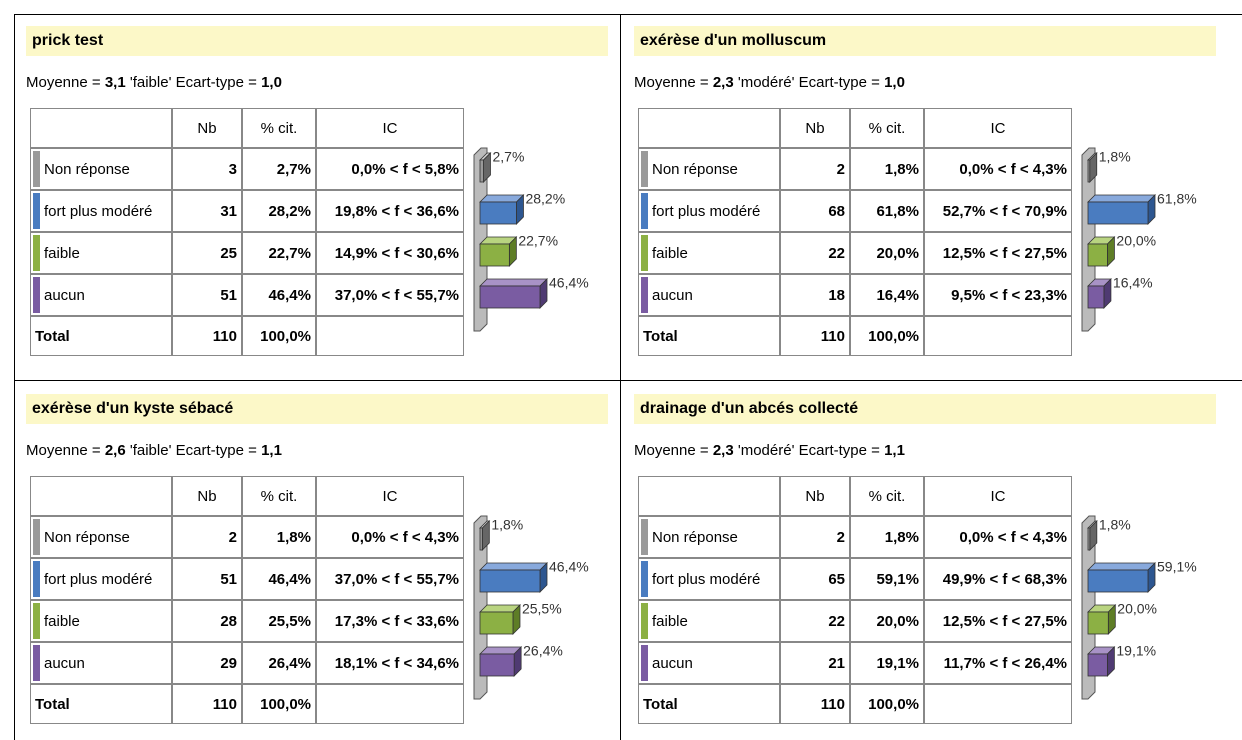 The width and height of the screenshot is (1242, 740). Describe the element at coordinates (998, 579) in the screenshot. I see `table-cell: 49,9% < f < 68,3%` at that location.